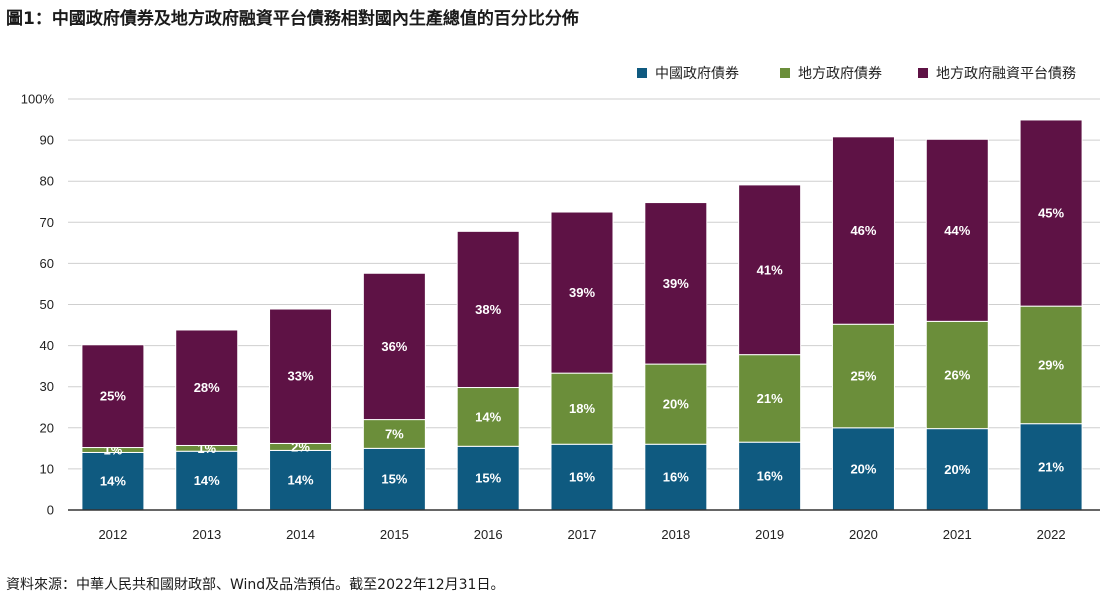 The height and width of the screenshot is (600, 1100). I want to click on data-label-2020-series-1: 25%, so click(863, 376).